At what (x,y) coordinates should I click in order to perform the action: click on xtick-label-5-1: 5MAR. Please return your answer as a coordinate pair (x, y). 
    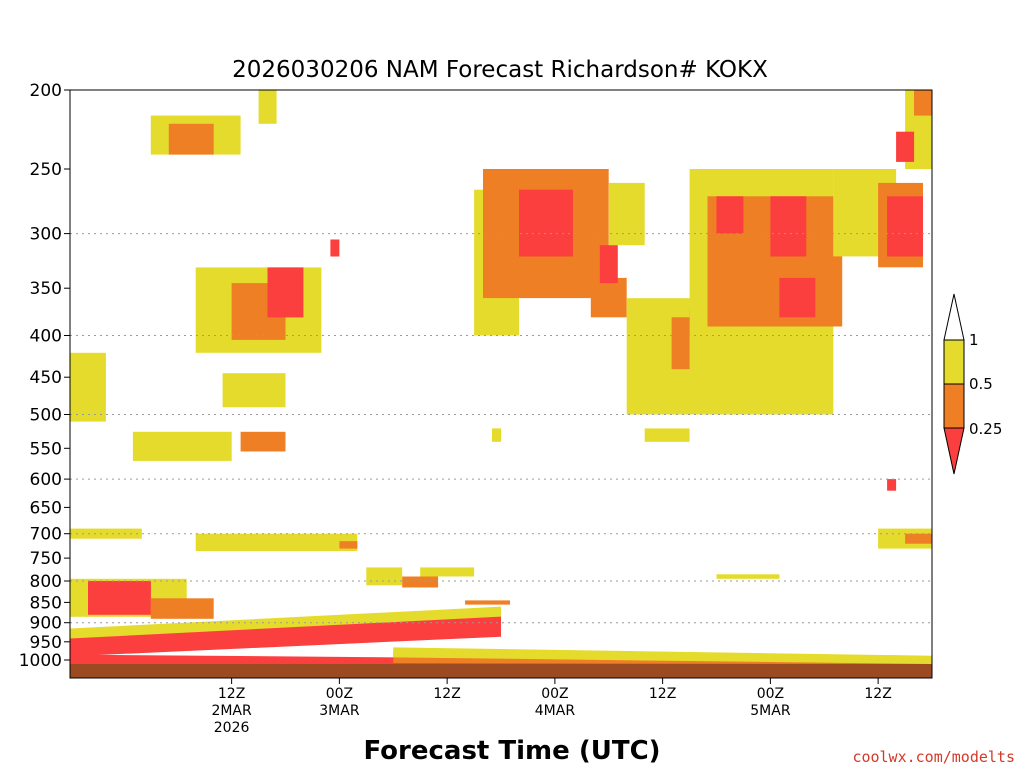
    Looking at the image, I should click on (770, 711).